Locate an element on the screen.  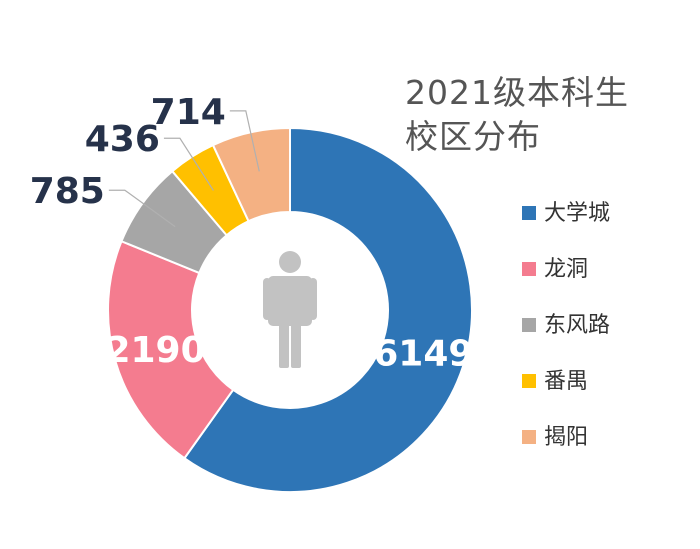
person-icon is located at coordinates (290, 309).